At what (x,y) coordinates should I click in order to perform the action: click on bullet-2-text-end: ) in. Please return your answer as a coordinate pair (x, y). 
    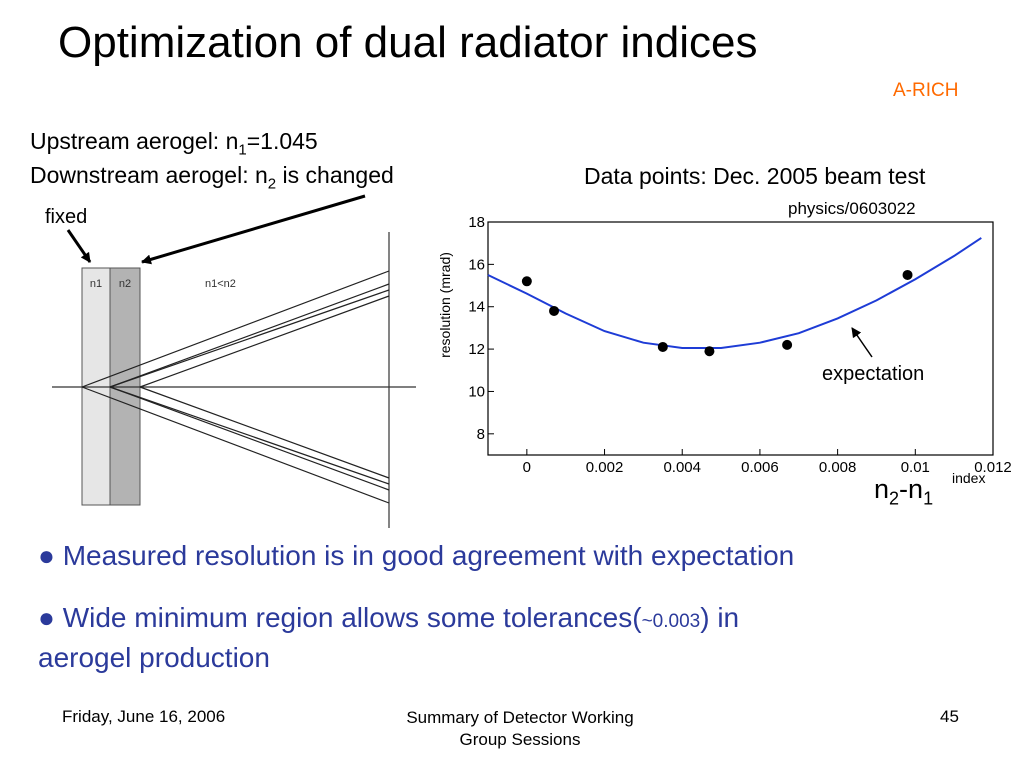
    Looking at the image, I should click on (720, 617).